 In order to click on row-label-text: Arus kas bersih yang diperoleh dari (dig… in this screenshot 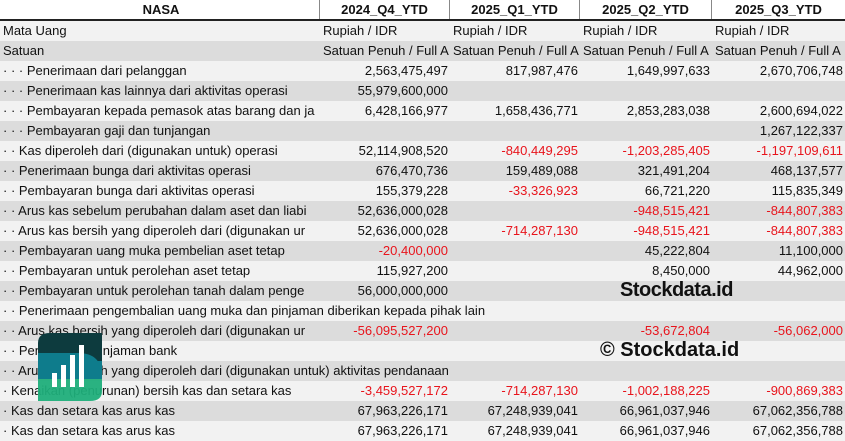, I will do `click(233, 370)`.